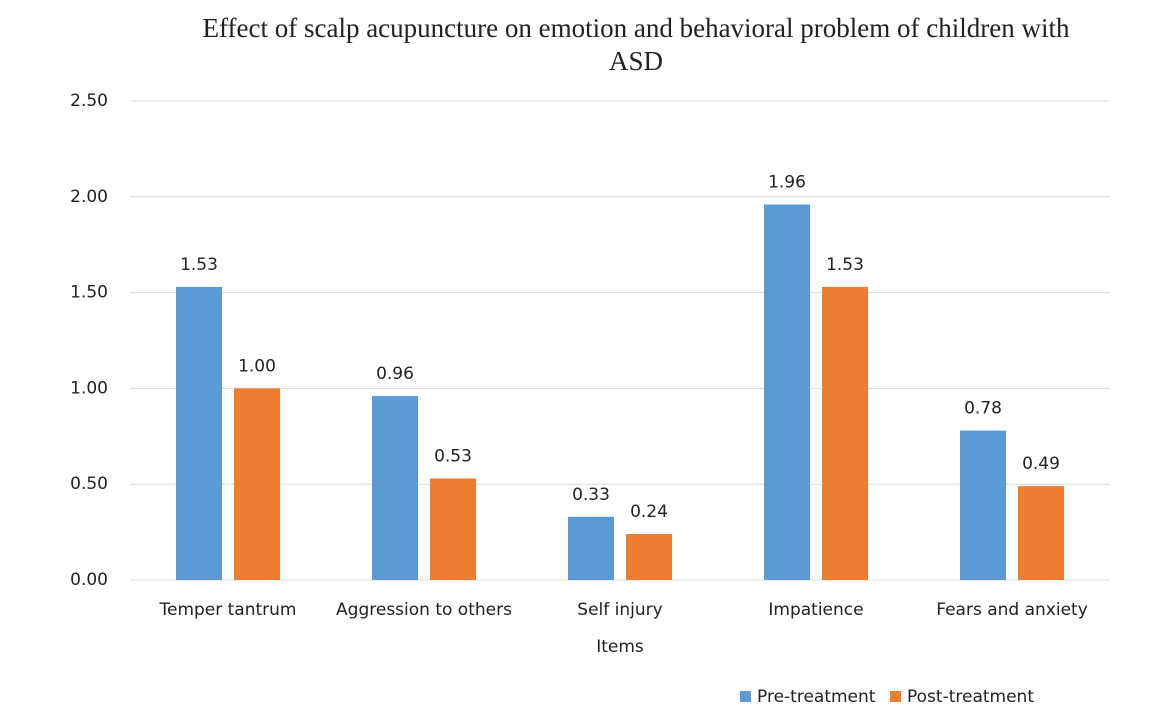 Image resolution: width=1166 pixels, height=706 pixels. Describe the element at coordinates (424, 610) in the screenshot. I see `x-tick-label: Aggression to others` at that location.